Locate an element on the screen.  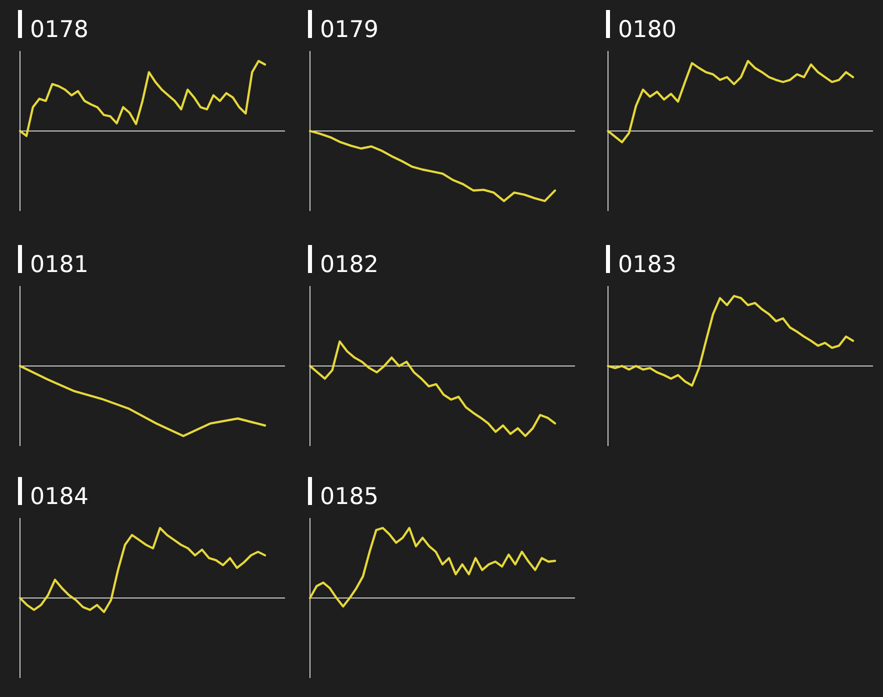
chart-title: 0184 is located at coordinates (59, 497).